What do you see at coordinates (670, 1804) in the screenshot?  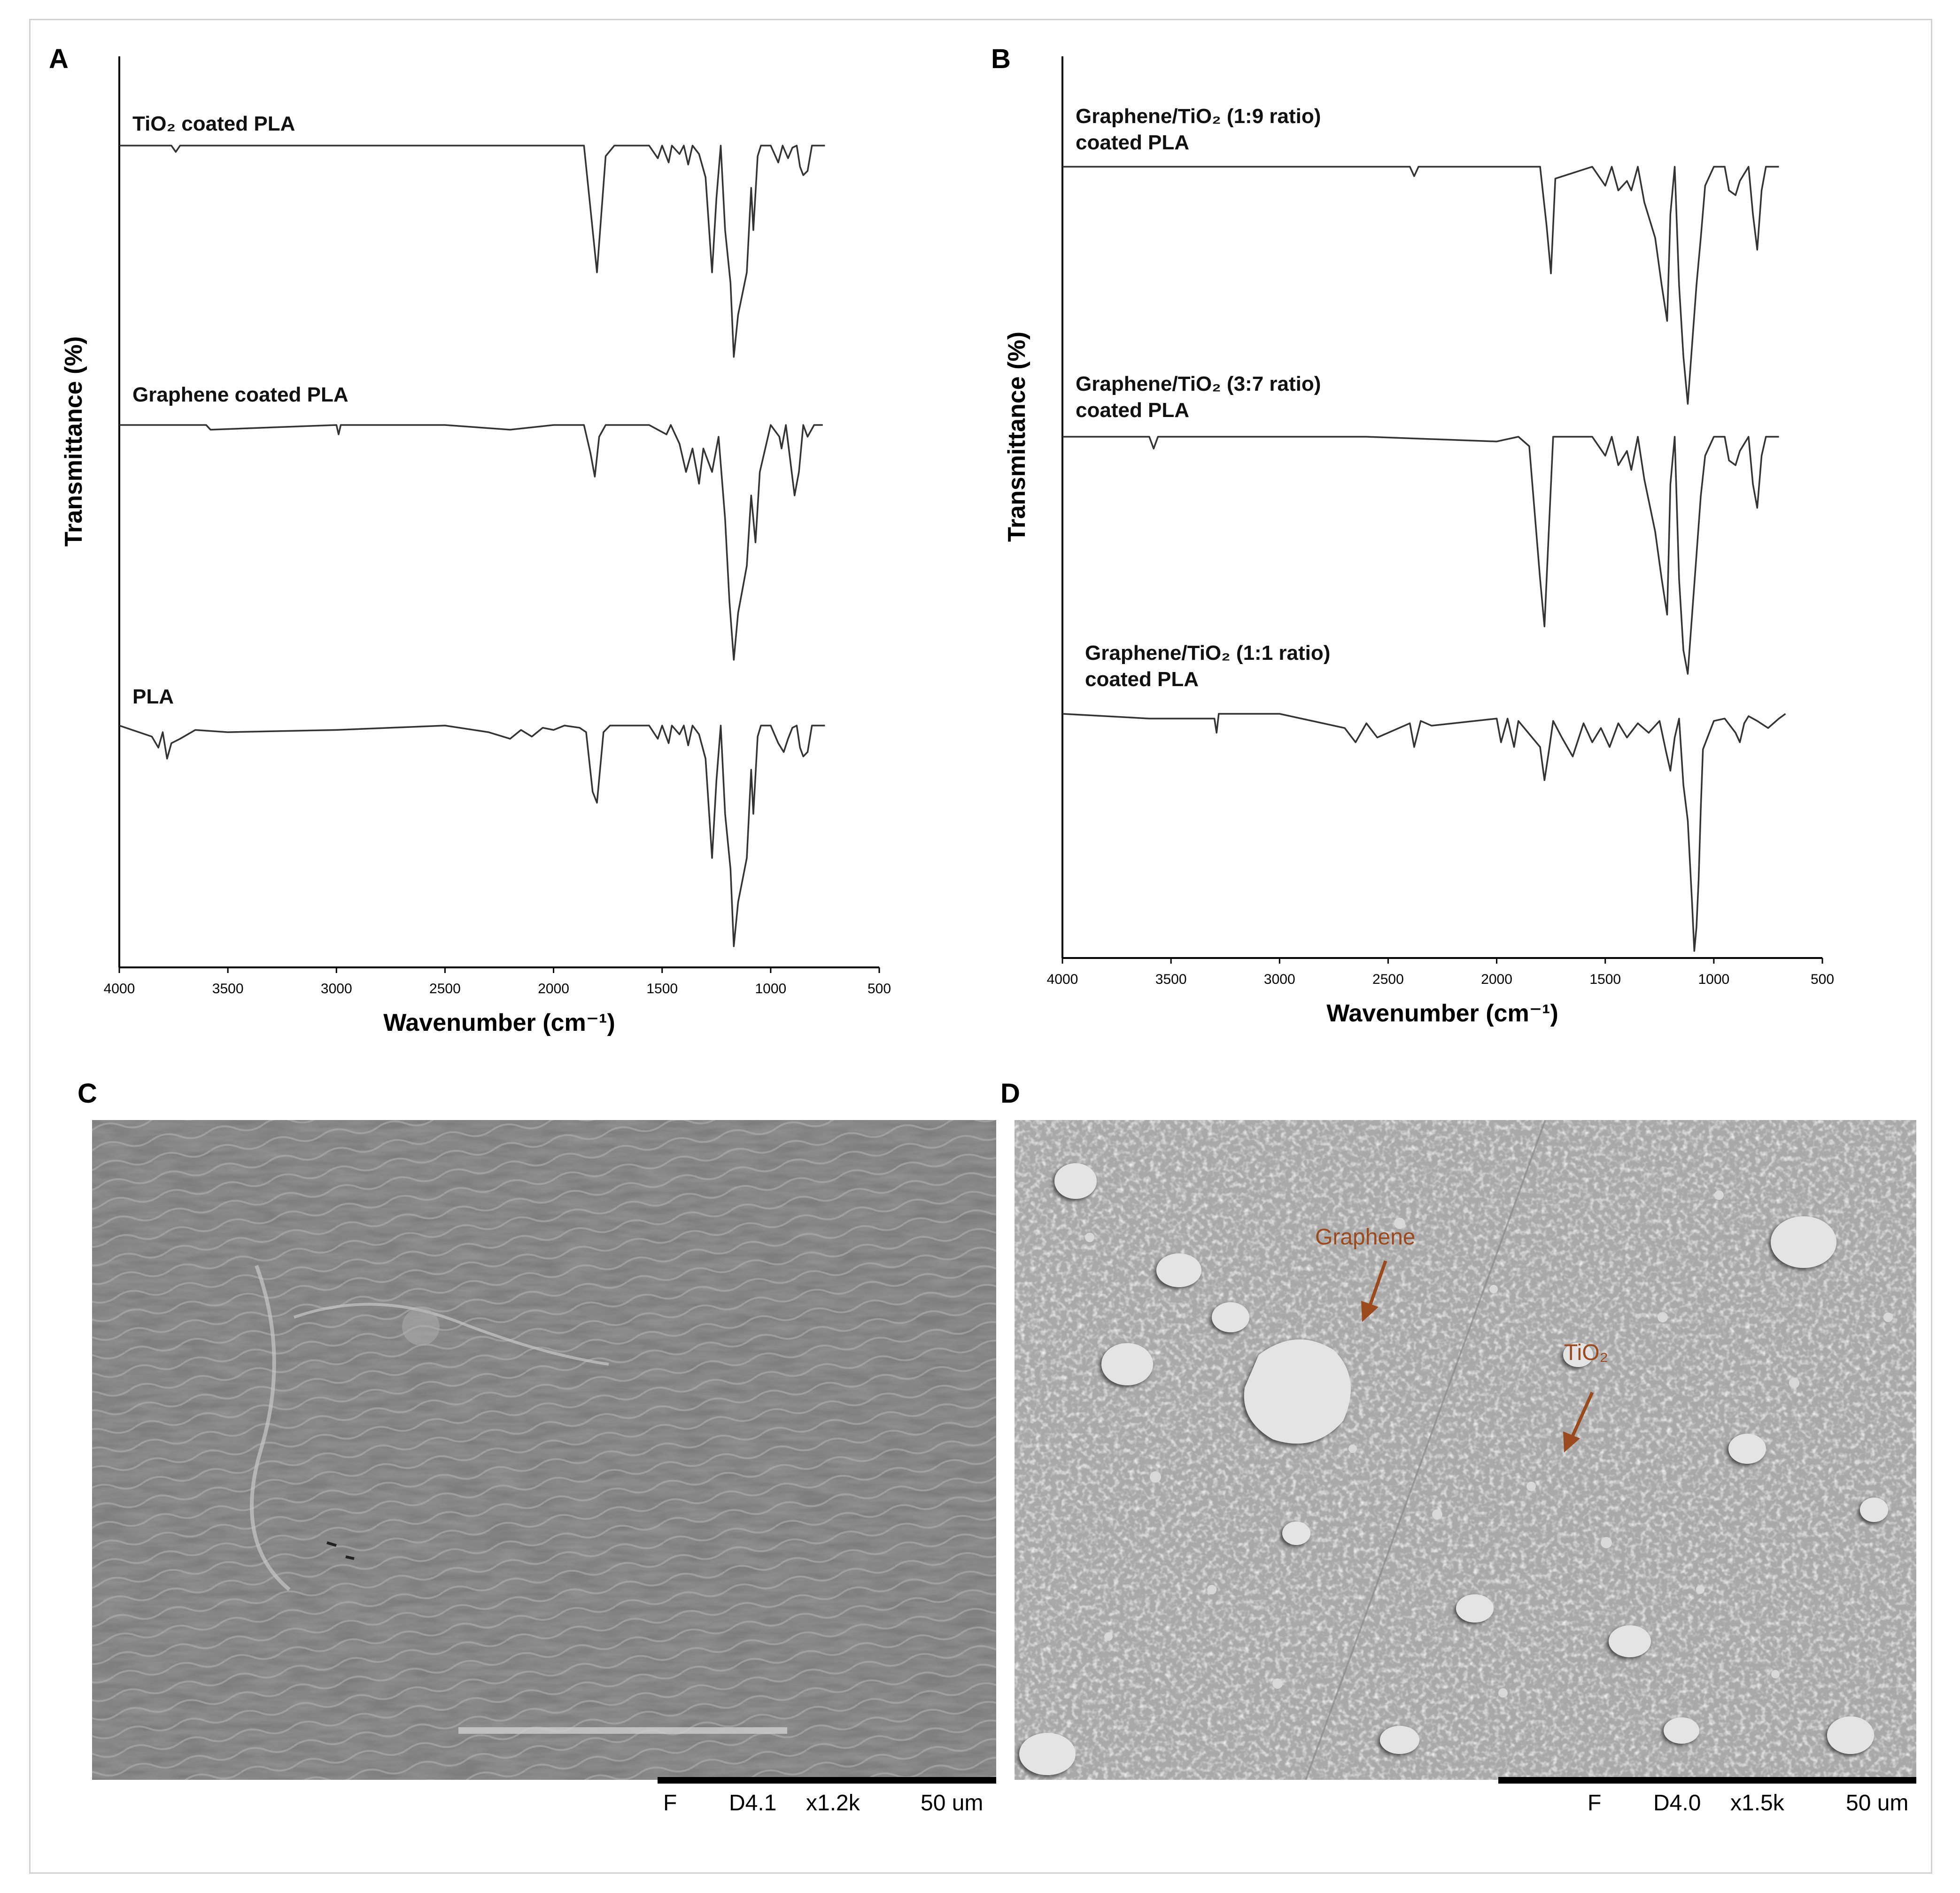 I see `sem-c-scale-f: F` at bounding box center [670, 1804].